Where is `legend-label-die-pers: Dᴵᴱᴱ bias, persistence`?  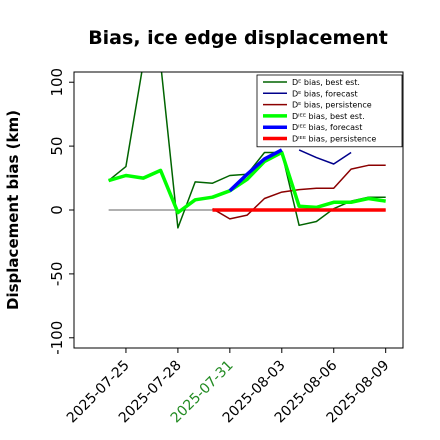 legend-label-die-pers: Dᴵᴱᴱ bias, persistence is located at coordinates (334, 139).